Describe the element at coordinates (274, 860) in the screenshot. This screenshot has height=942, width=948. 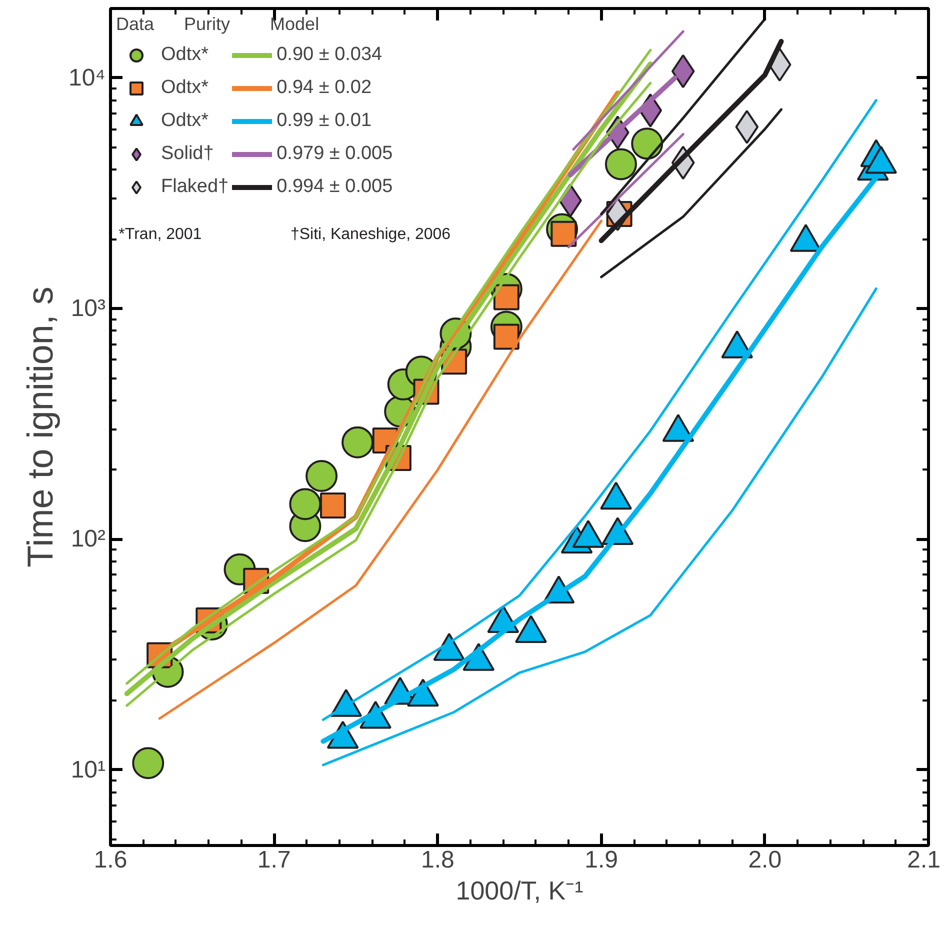
I see `x-tick-label: 1.7` at that location.